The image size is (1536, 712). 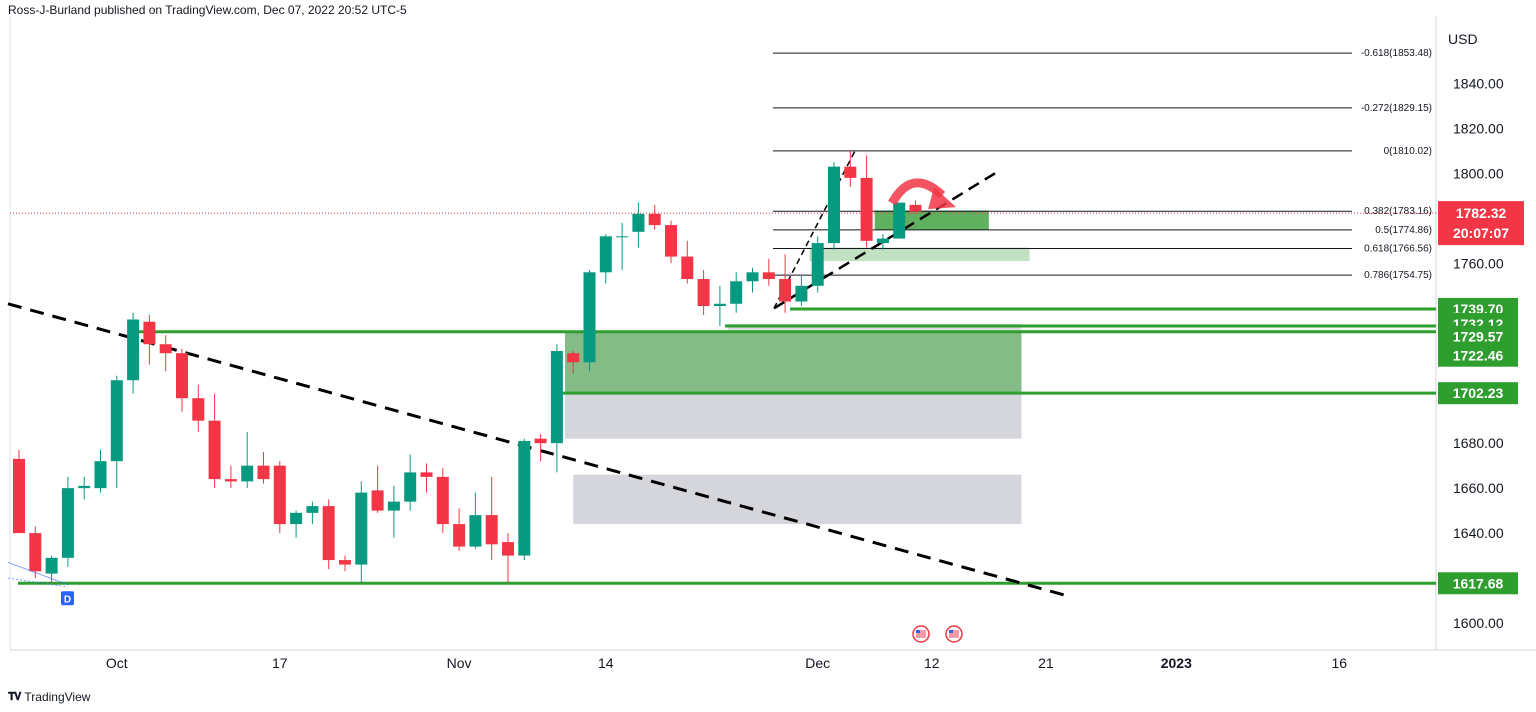 What do you see at coordinates (1478, 623) in the screenshot?
I see `price-tick-label: 1600.00` at bounding box center [1478, 623].